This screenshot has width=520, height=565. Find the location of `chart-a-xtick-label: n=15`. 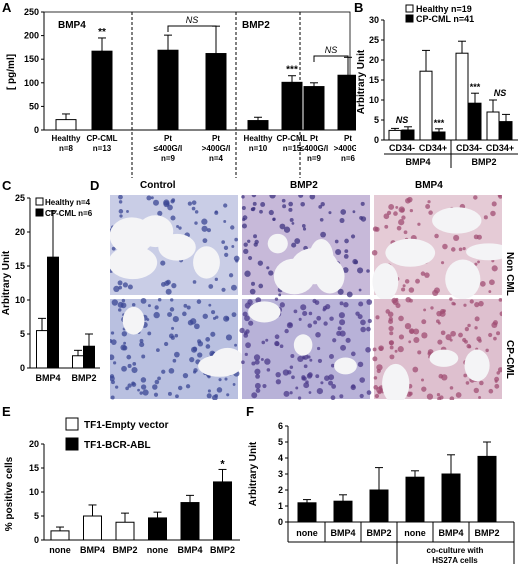

chart-a-xtick-label: n=15 is located at coordinates (292, 148).